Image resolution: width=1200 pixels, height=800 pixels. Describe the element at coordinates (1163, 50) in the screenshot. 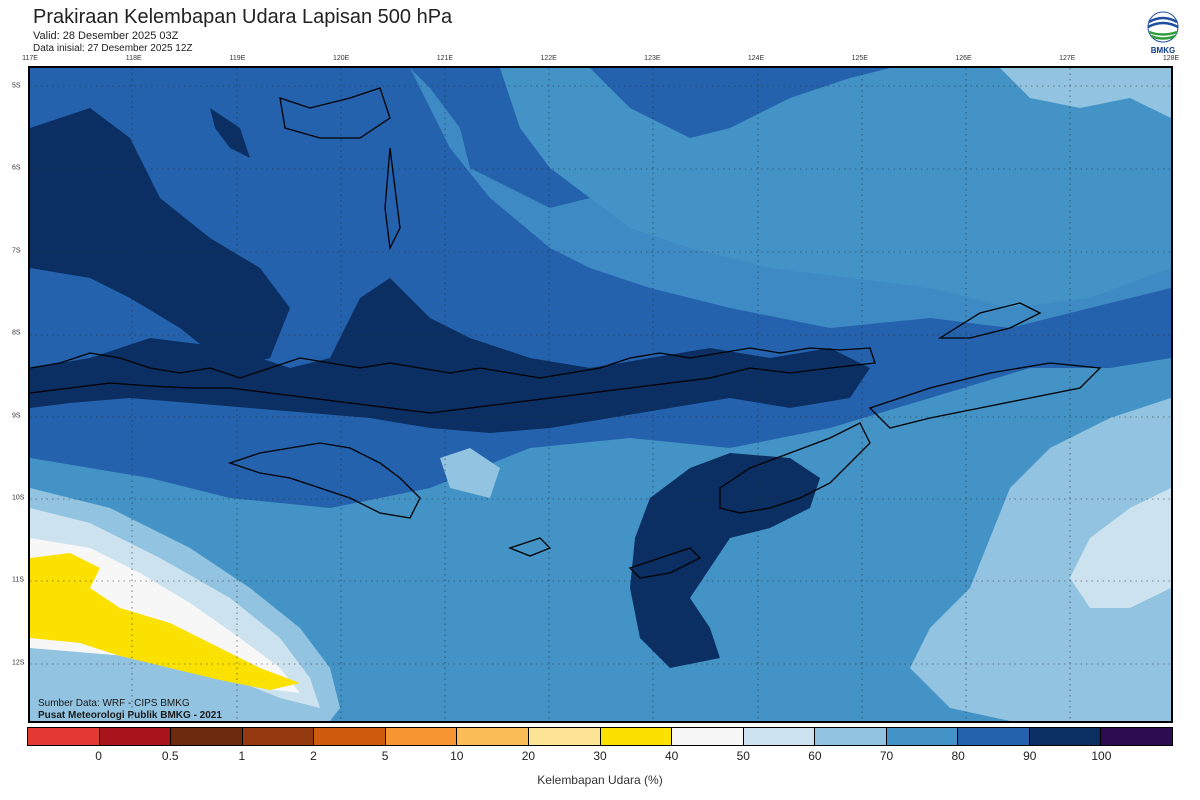

I see `bmkg-logo-text: BMKG` at that location.